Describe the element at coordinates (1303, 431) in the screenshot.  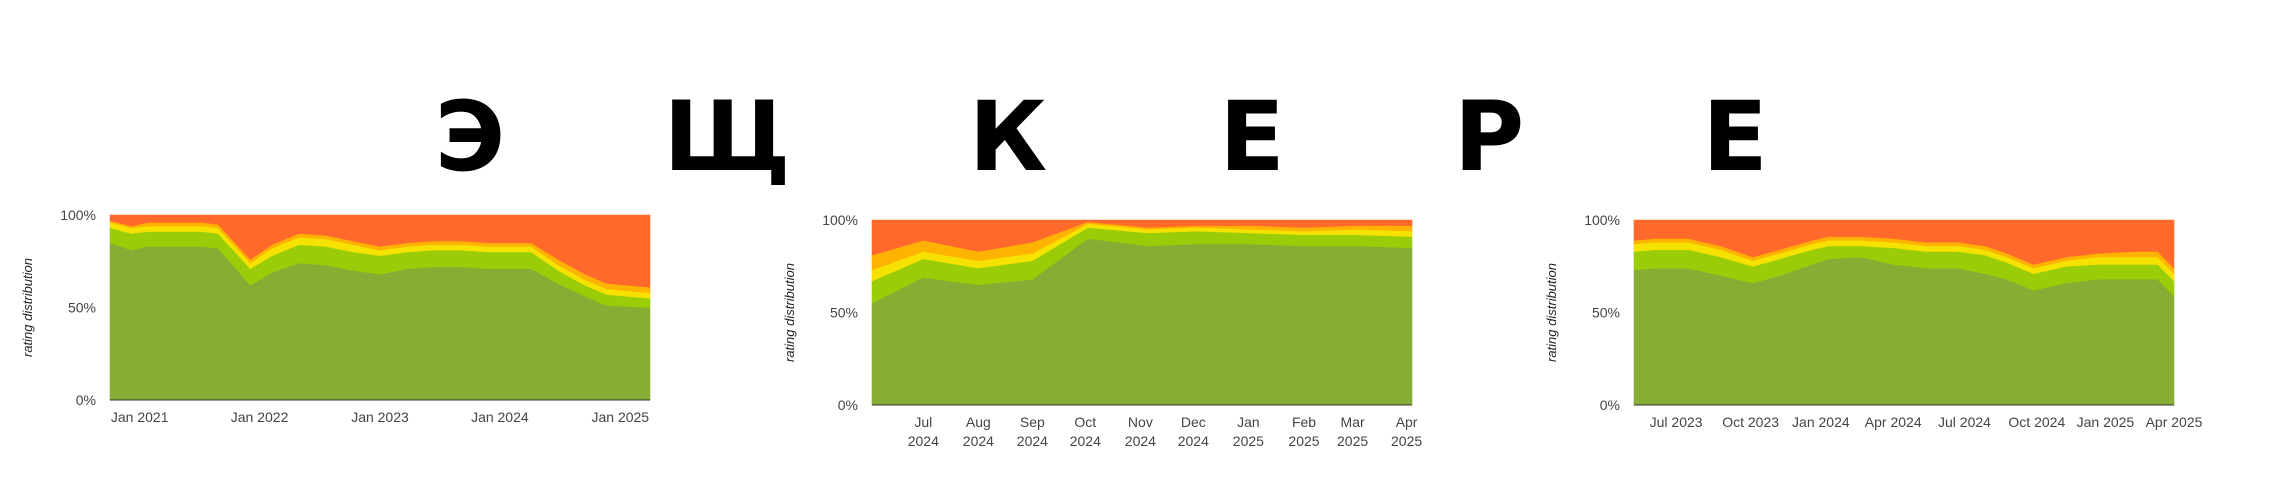
I see `x-tick-label: Feb 2025` at that location.